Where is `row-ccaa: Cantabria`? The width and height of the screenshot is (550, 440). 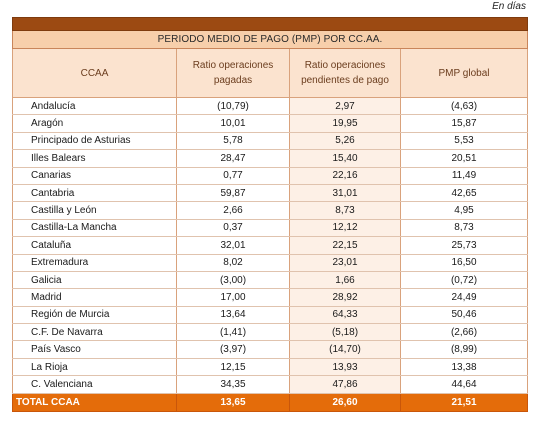 row-ccaa: Cantabria is located at coordinates (94, 193).